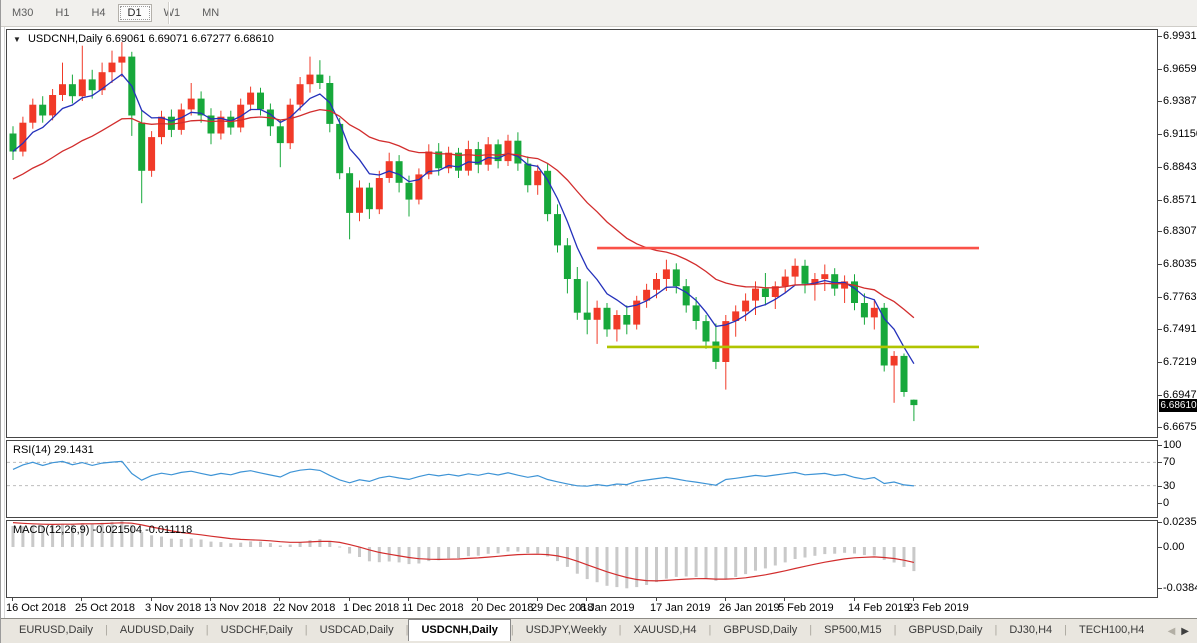  What do you see at coordinates (1031, 630) in the screenshot?
I see `symbol-tab-dj30: DJ30,H4` at bounding box center [1031, 630].